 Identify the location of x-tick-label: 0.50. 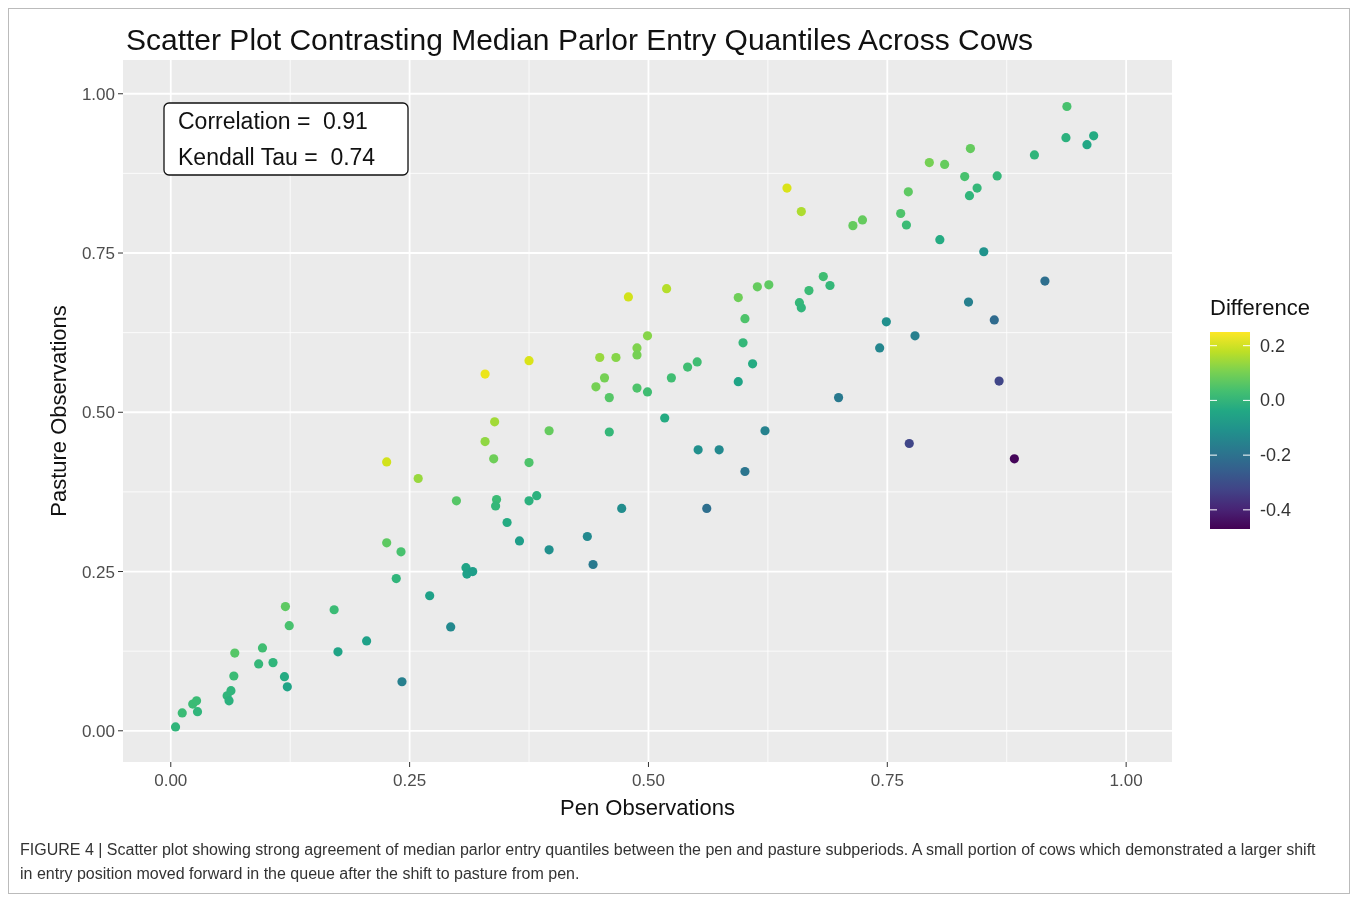
(648, 780).